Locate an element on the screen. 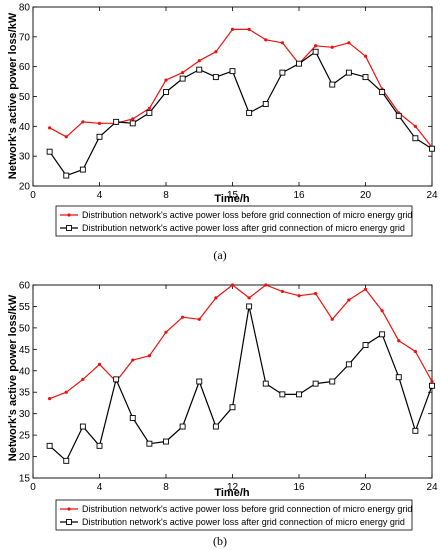 This screenshot has width=441, height=550. ytick-label-a: 70 is located at coordinates (25, 37).